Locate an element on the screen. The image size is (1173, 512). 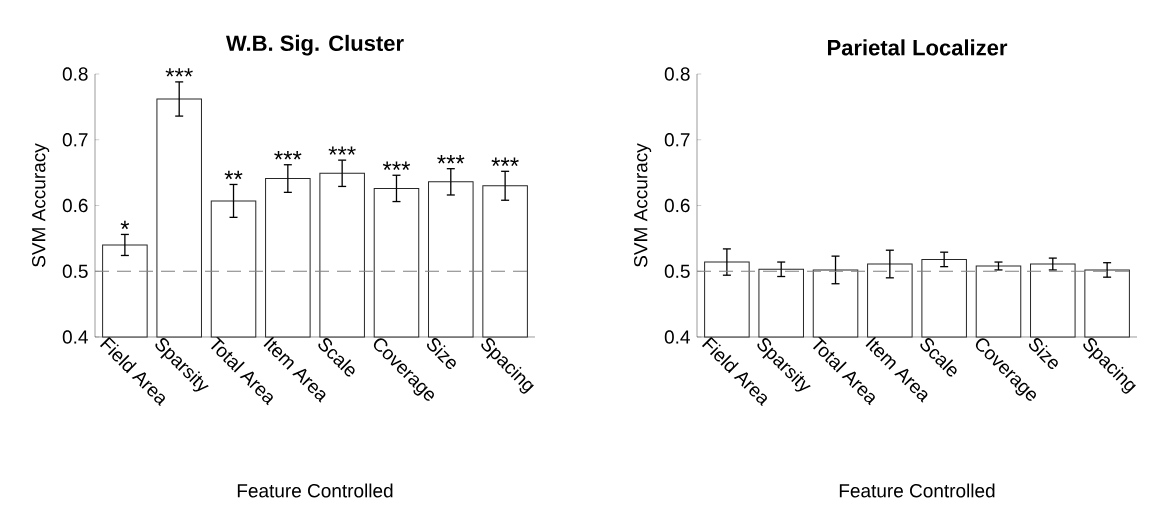
annotation: * is located at coordinates (125, 225).